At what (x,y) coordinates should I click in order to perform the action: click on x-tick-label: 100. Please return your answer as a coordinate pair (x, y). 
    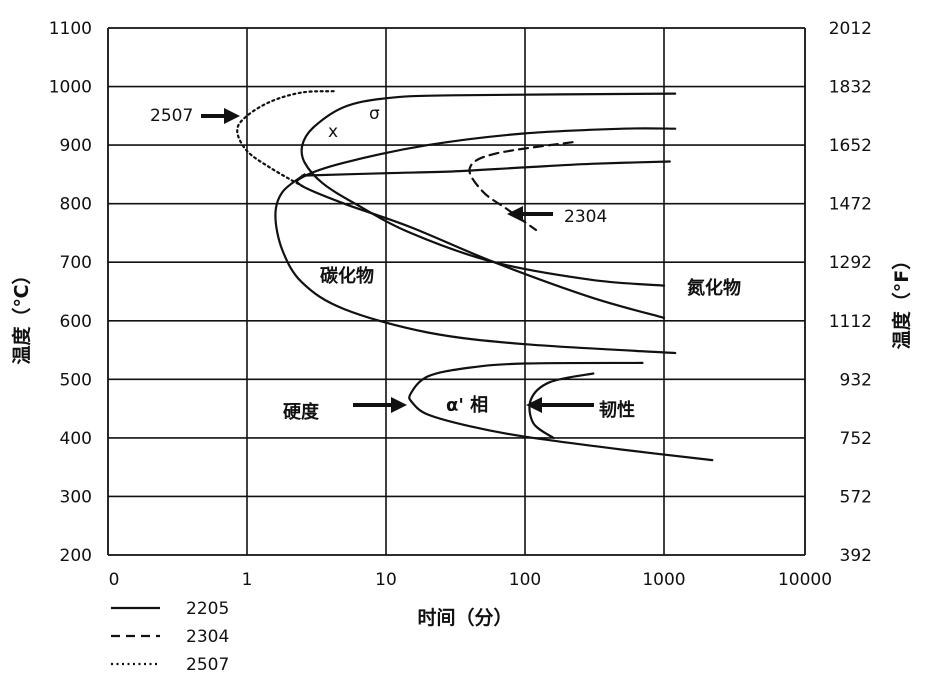
    Looking at the image, I should click on (525, 580).